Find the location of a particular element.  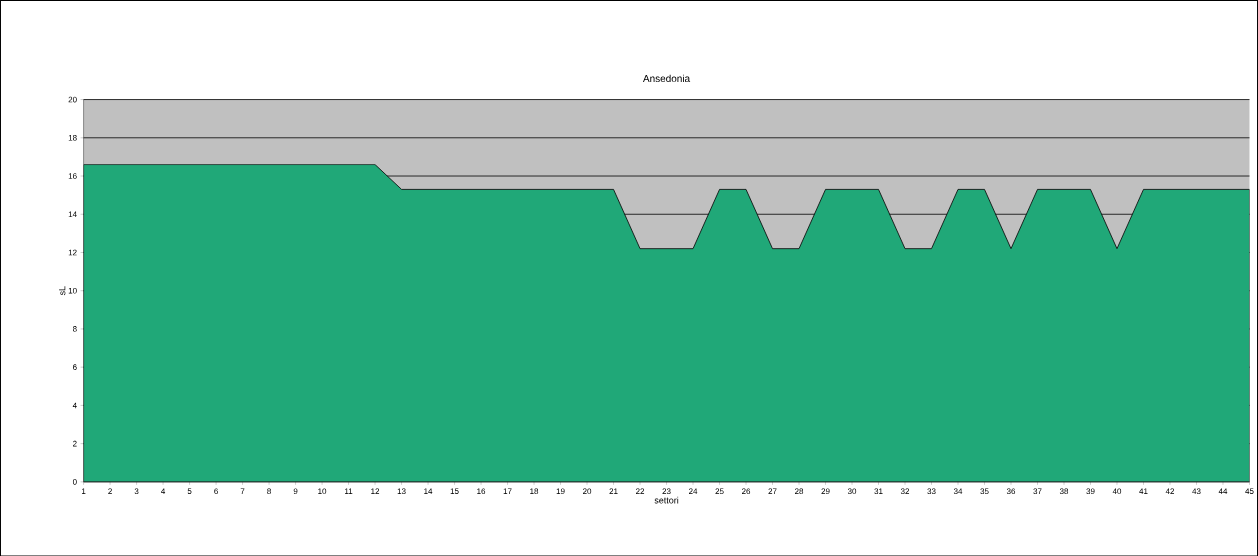

y-axis-title: sL is located at coordinates (62, 290).